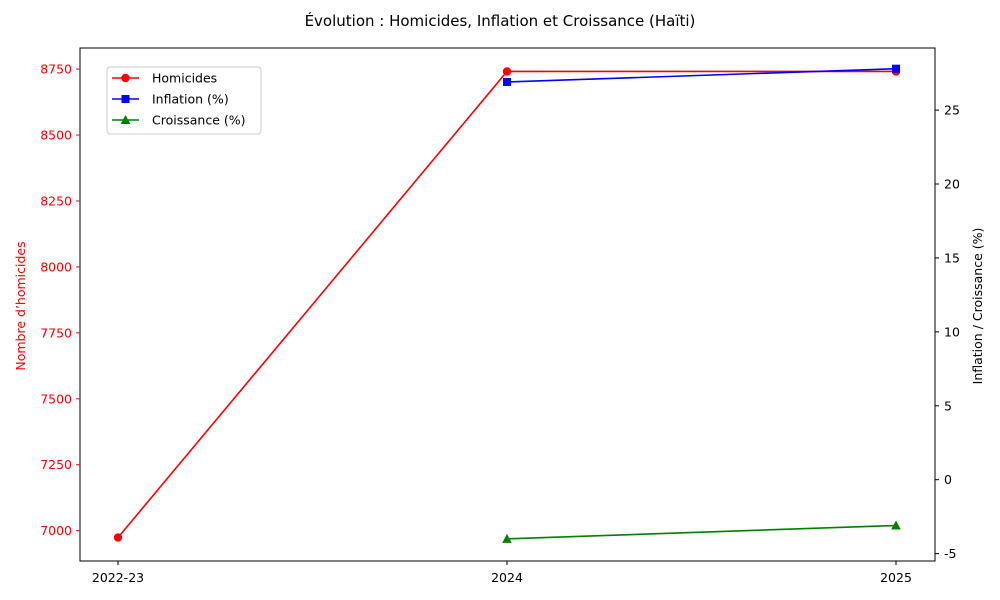 This screenshot has width=1000, height=600. I want to click on left-axis: 7000 7250 7500 7750 8000 8250 8500 8750, so click(60, 300).